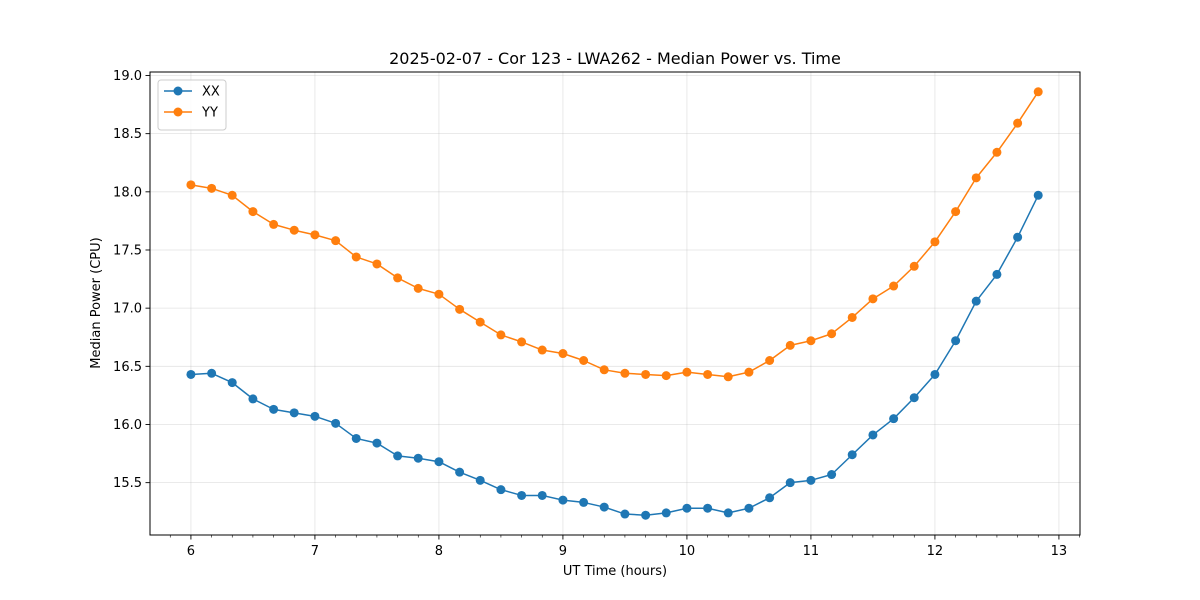 The width and height of the screenshot is (1200, 600). I want to click on x-tick-label: 13, so click(1059, 551).